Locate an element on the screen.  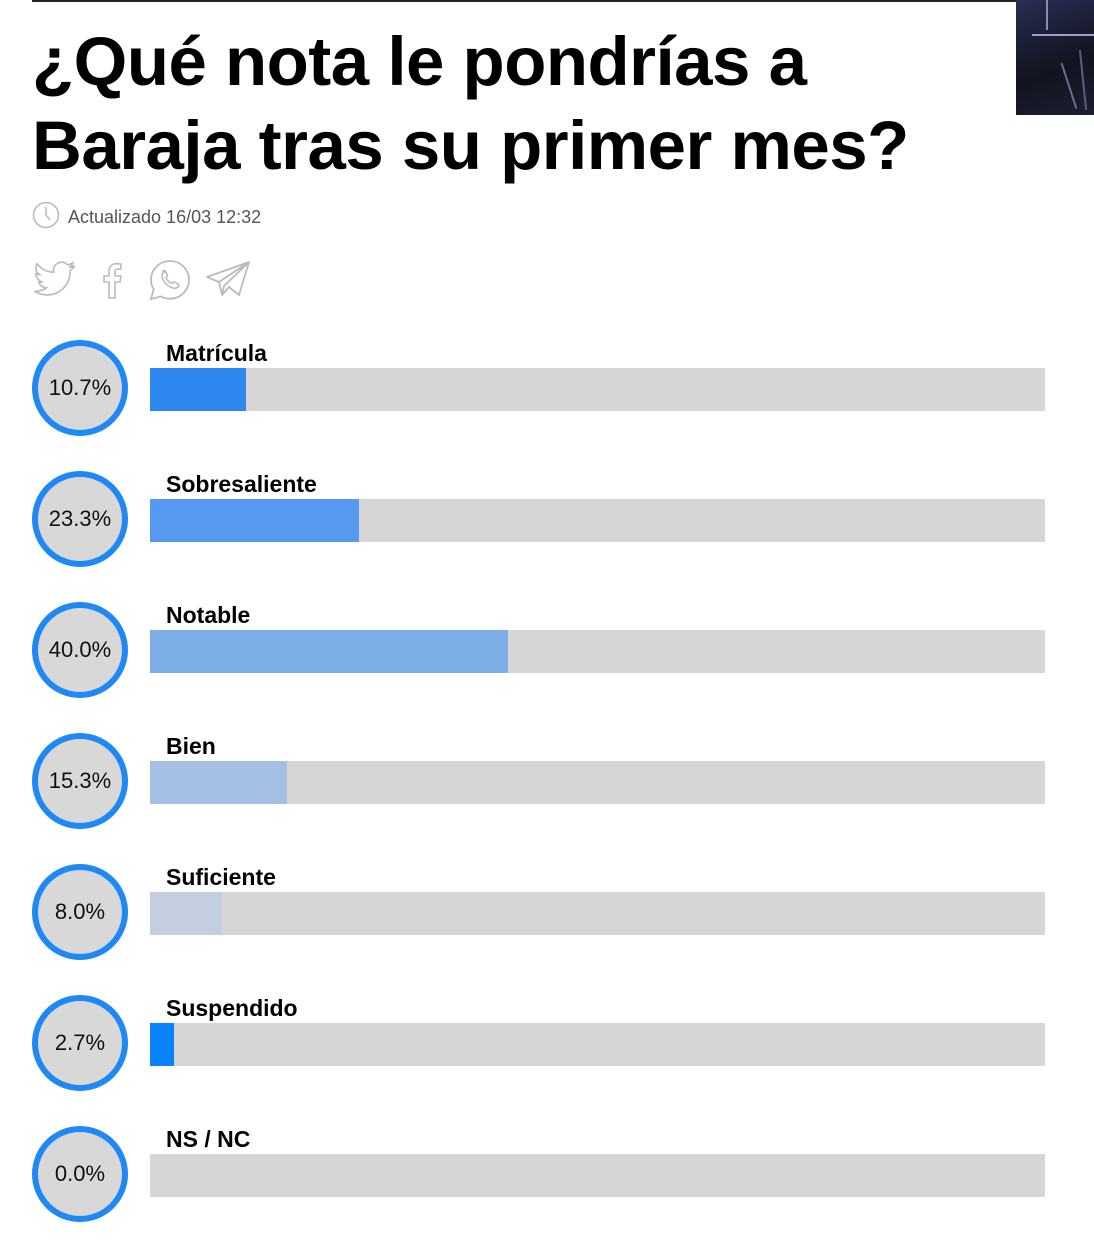
option-label: Notable is located at coordinates (208, 615).